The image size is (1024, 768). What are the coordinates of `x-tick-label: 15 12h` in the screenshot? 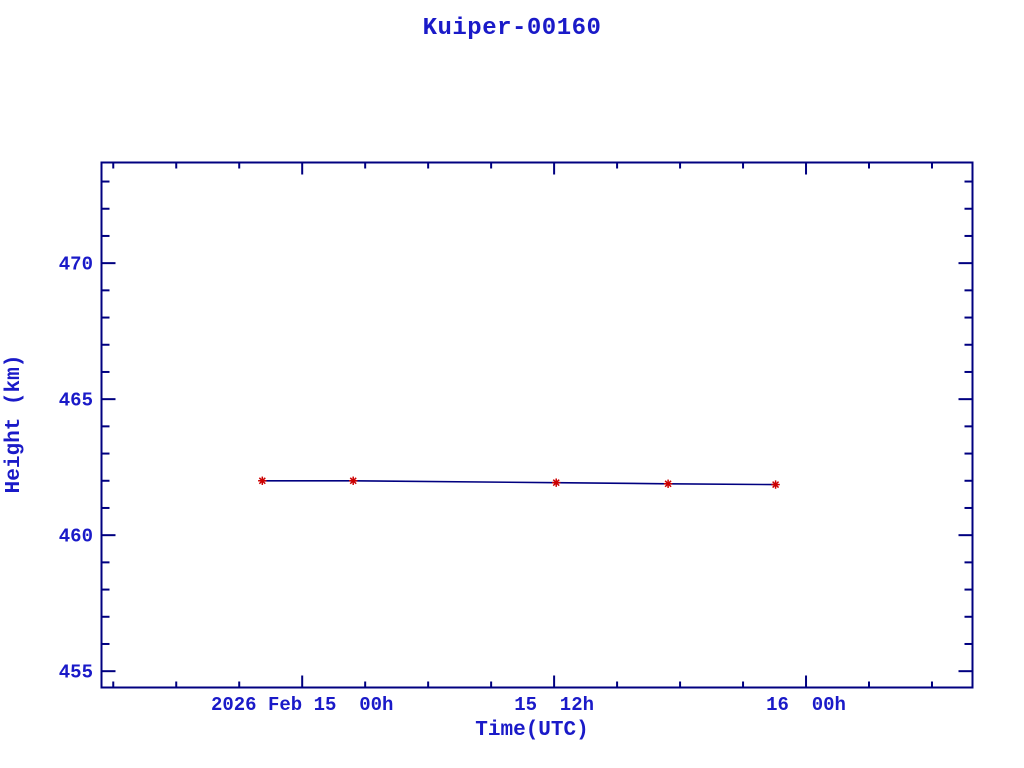 It's located at (554, 705).